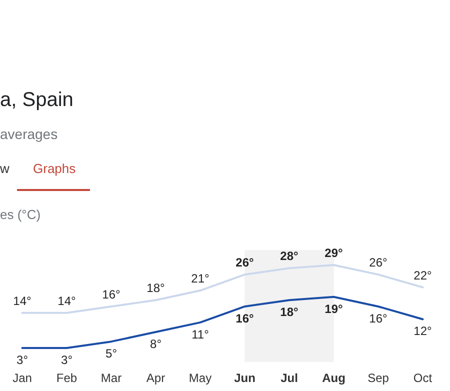 This screenshot has height=391, width=450. I want to click on data-label: 29°, so click(334, 253).